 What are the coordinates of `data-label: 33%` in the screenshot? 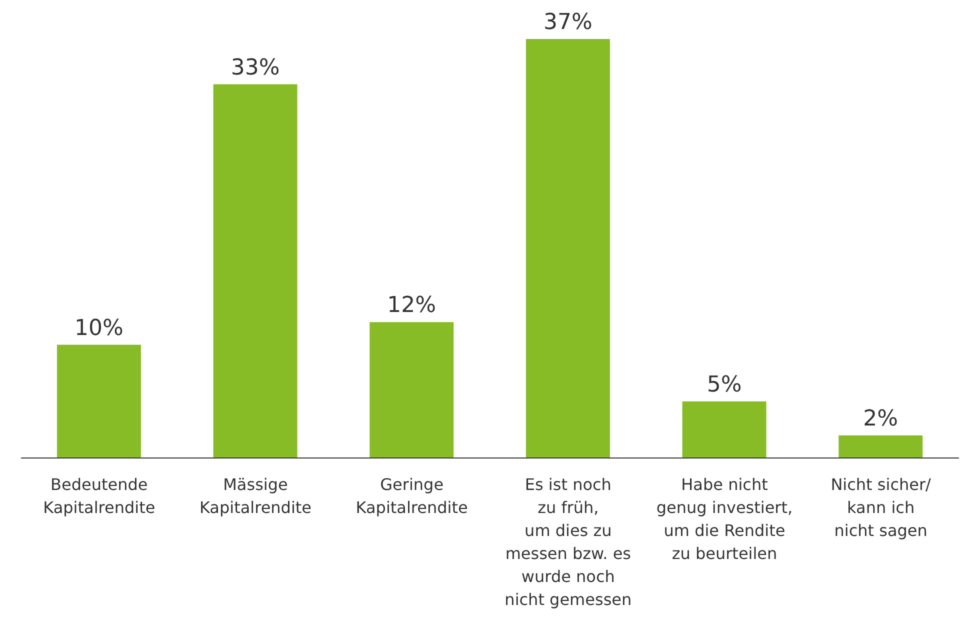 It's located at (255, 67).